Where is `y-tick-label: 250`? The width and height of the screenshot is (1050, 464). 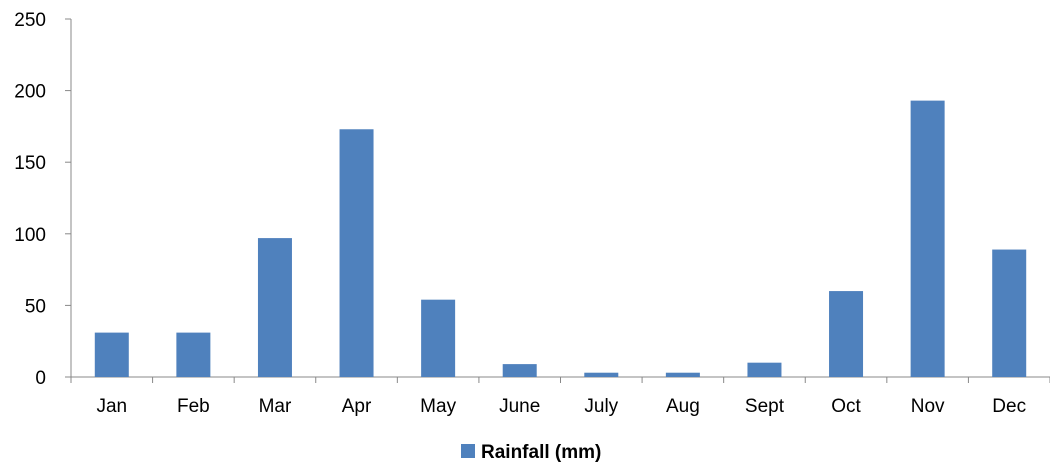
y-tick-label: 250 is located at coordinates (30, 20).